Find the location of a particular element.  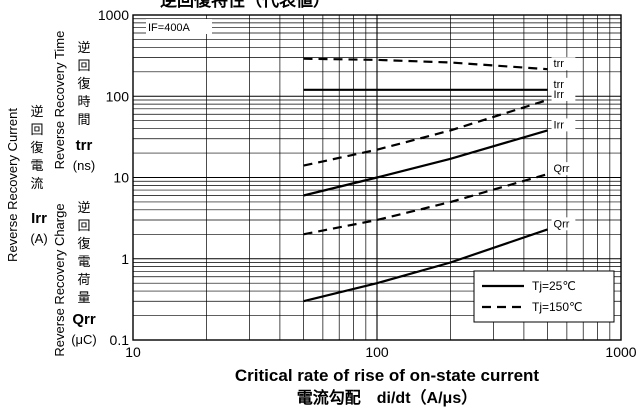

ylabel-jp-qrr-char: 回 is located at coordinates (83, 225).